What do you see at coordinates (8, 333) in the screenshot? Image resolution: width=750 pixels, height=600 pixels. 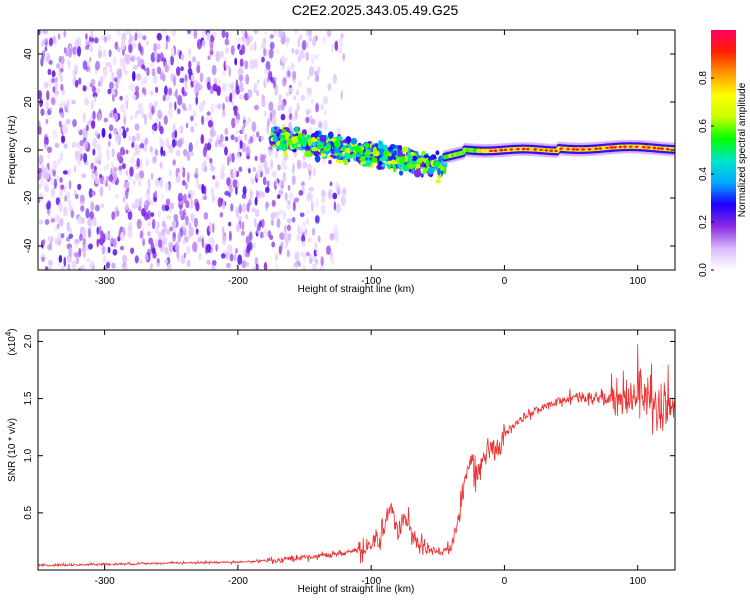 I see `snr-multiplier-exp: 4` at bounding box center [8, 333].